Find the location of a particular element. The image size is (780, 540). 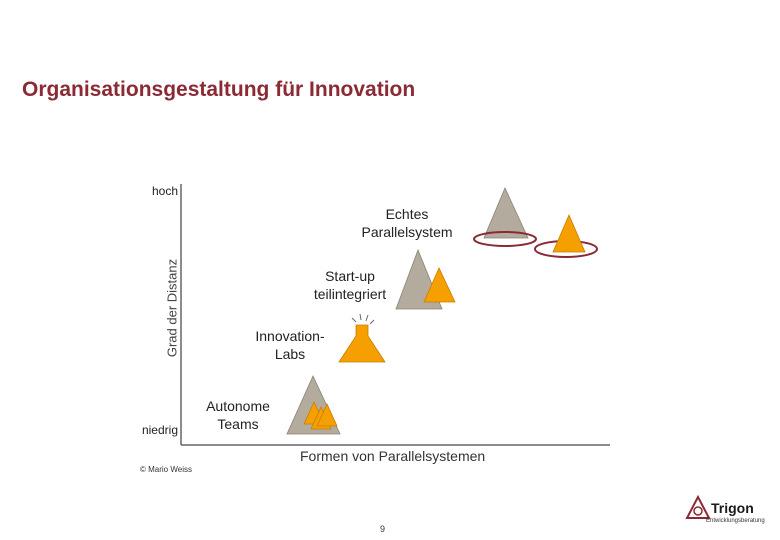

autonome-label-line2: Teams is located at coordinates (238, 424).